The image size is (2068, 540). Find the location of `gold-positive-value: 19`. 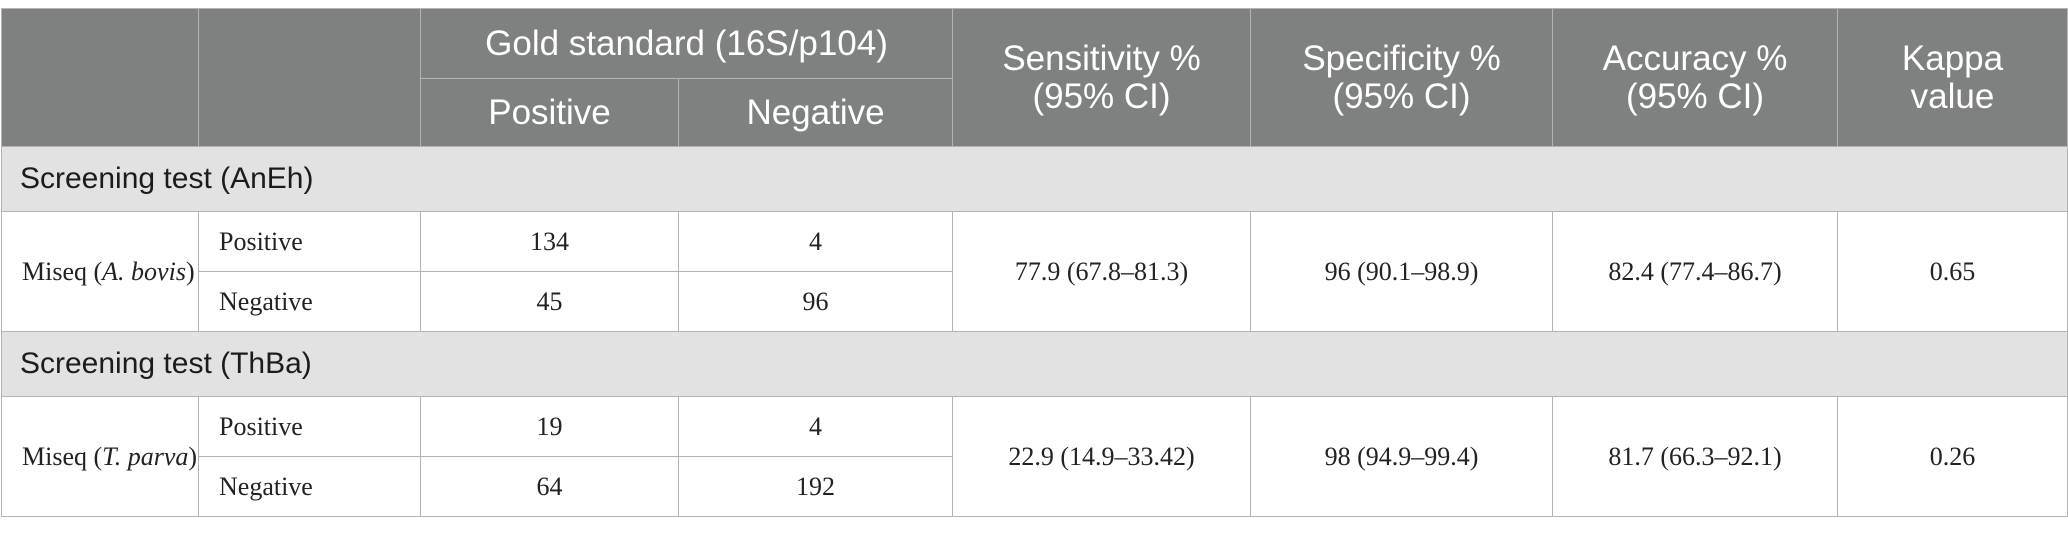

gold-positive-value: 19 is located at coordinates (549, 426).